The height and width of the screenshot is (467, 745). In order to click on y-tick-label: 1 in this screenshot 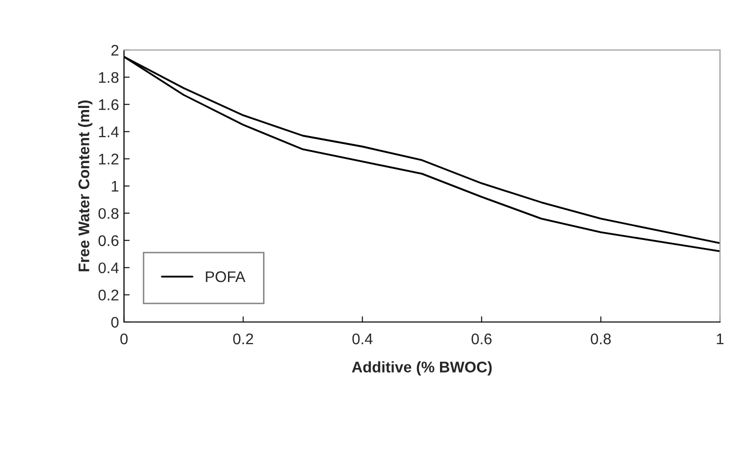, I will do `click(115, 186)`.